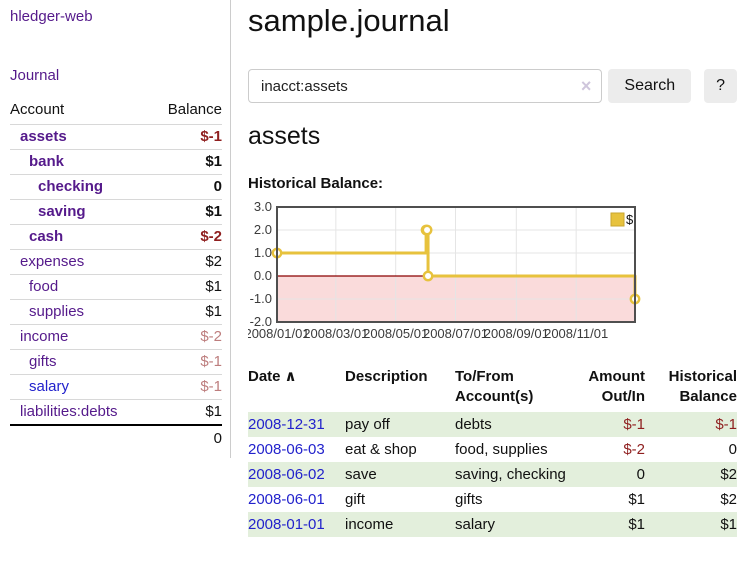 The image size is (742, 582). What do you see at coordinates (80, 438) in the screenshot?
I see `accounts-total-spacer` at bounding box center [80, 438].